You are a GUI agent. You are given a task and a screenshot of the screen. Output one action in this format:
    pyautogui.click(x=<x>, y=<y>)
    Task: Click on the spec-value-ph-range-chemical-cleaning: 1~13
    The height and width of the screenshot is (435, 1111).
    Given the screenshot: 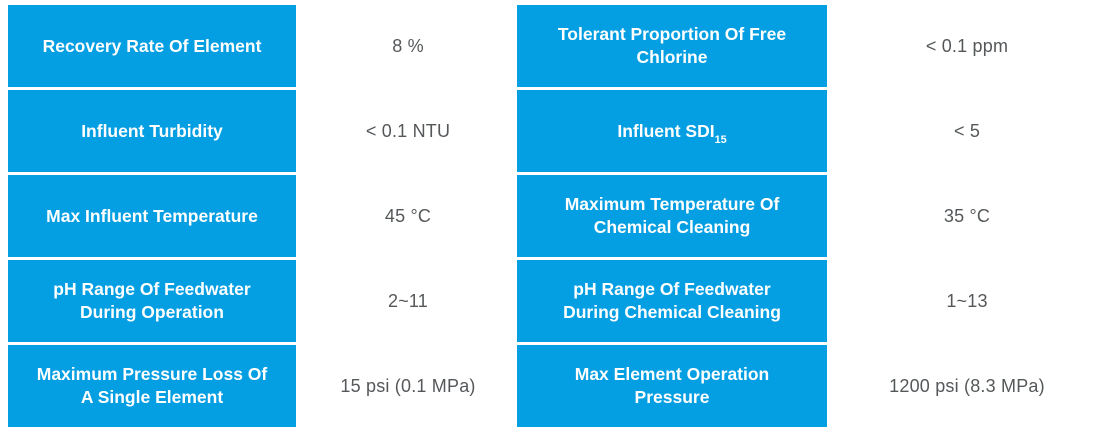 What is the action you would take?
    pyautogui.click(x=967, y=301)
    